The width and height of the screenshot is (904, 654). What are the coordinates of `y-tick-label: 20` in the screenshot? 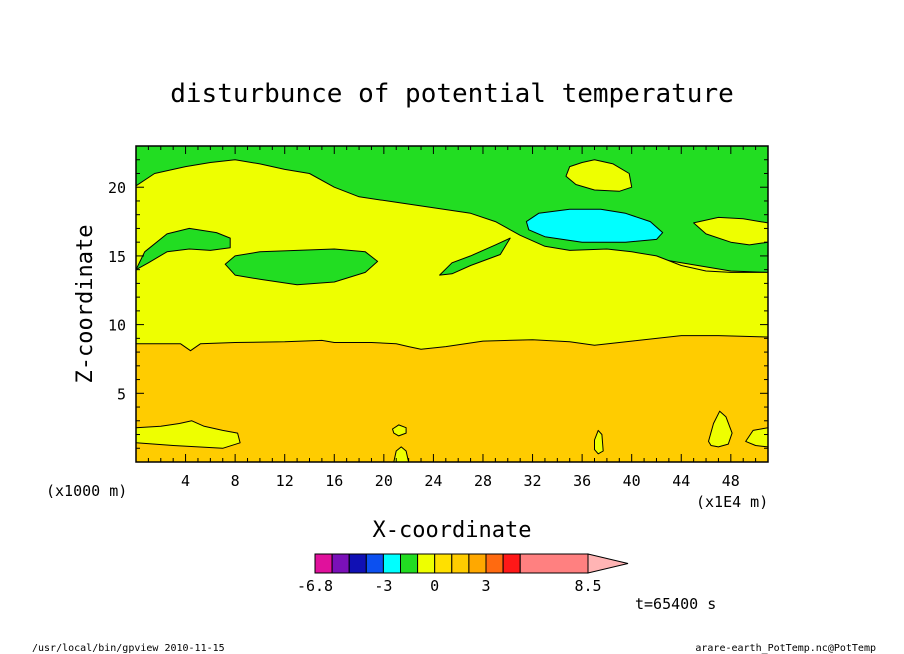 It's located at (117, 188).